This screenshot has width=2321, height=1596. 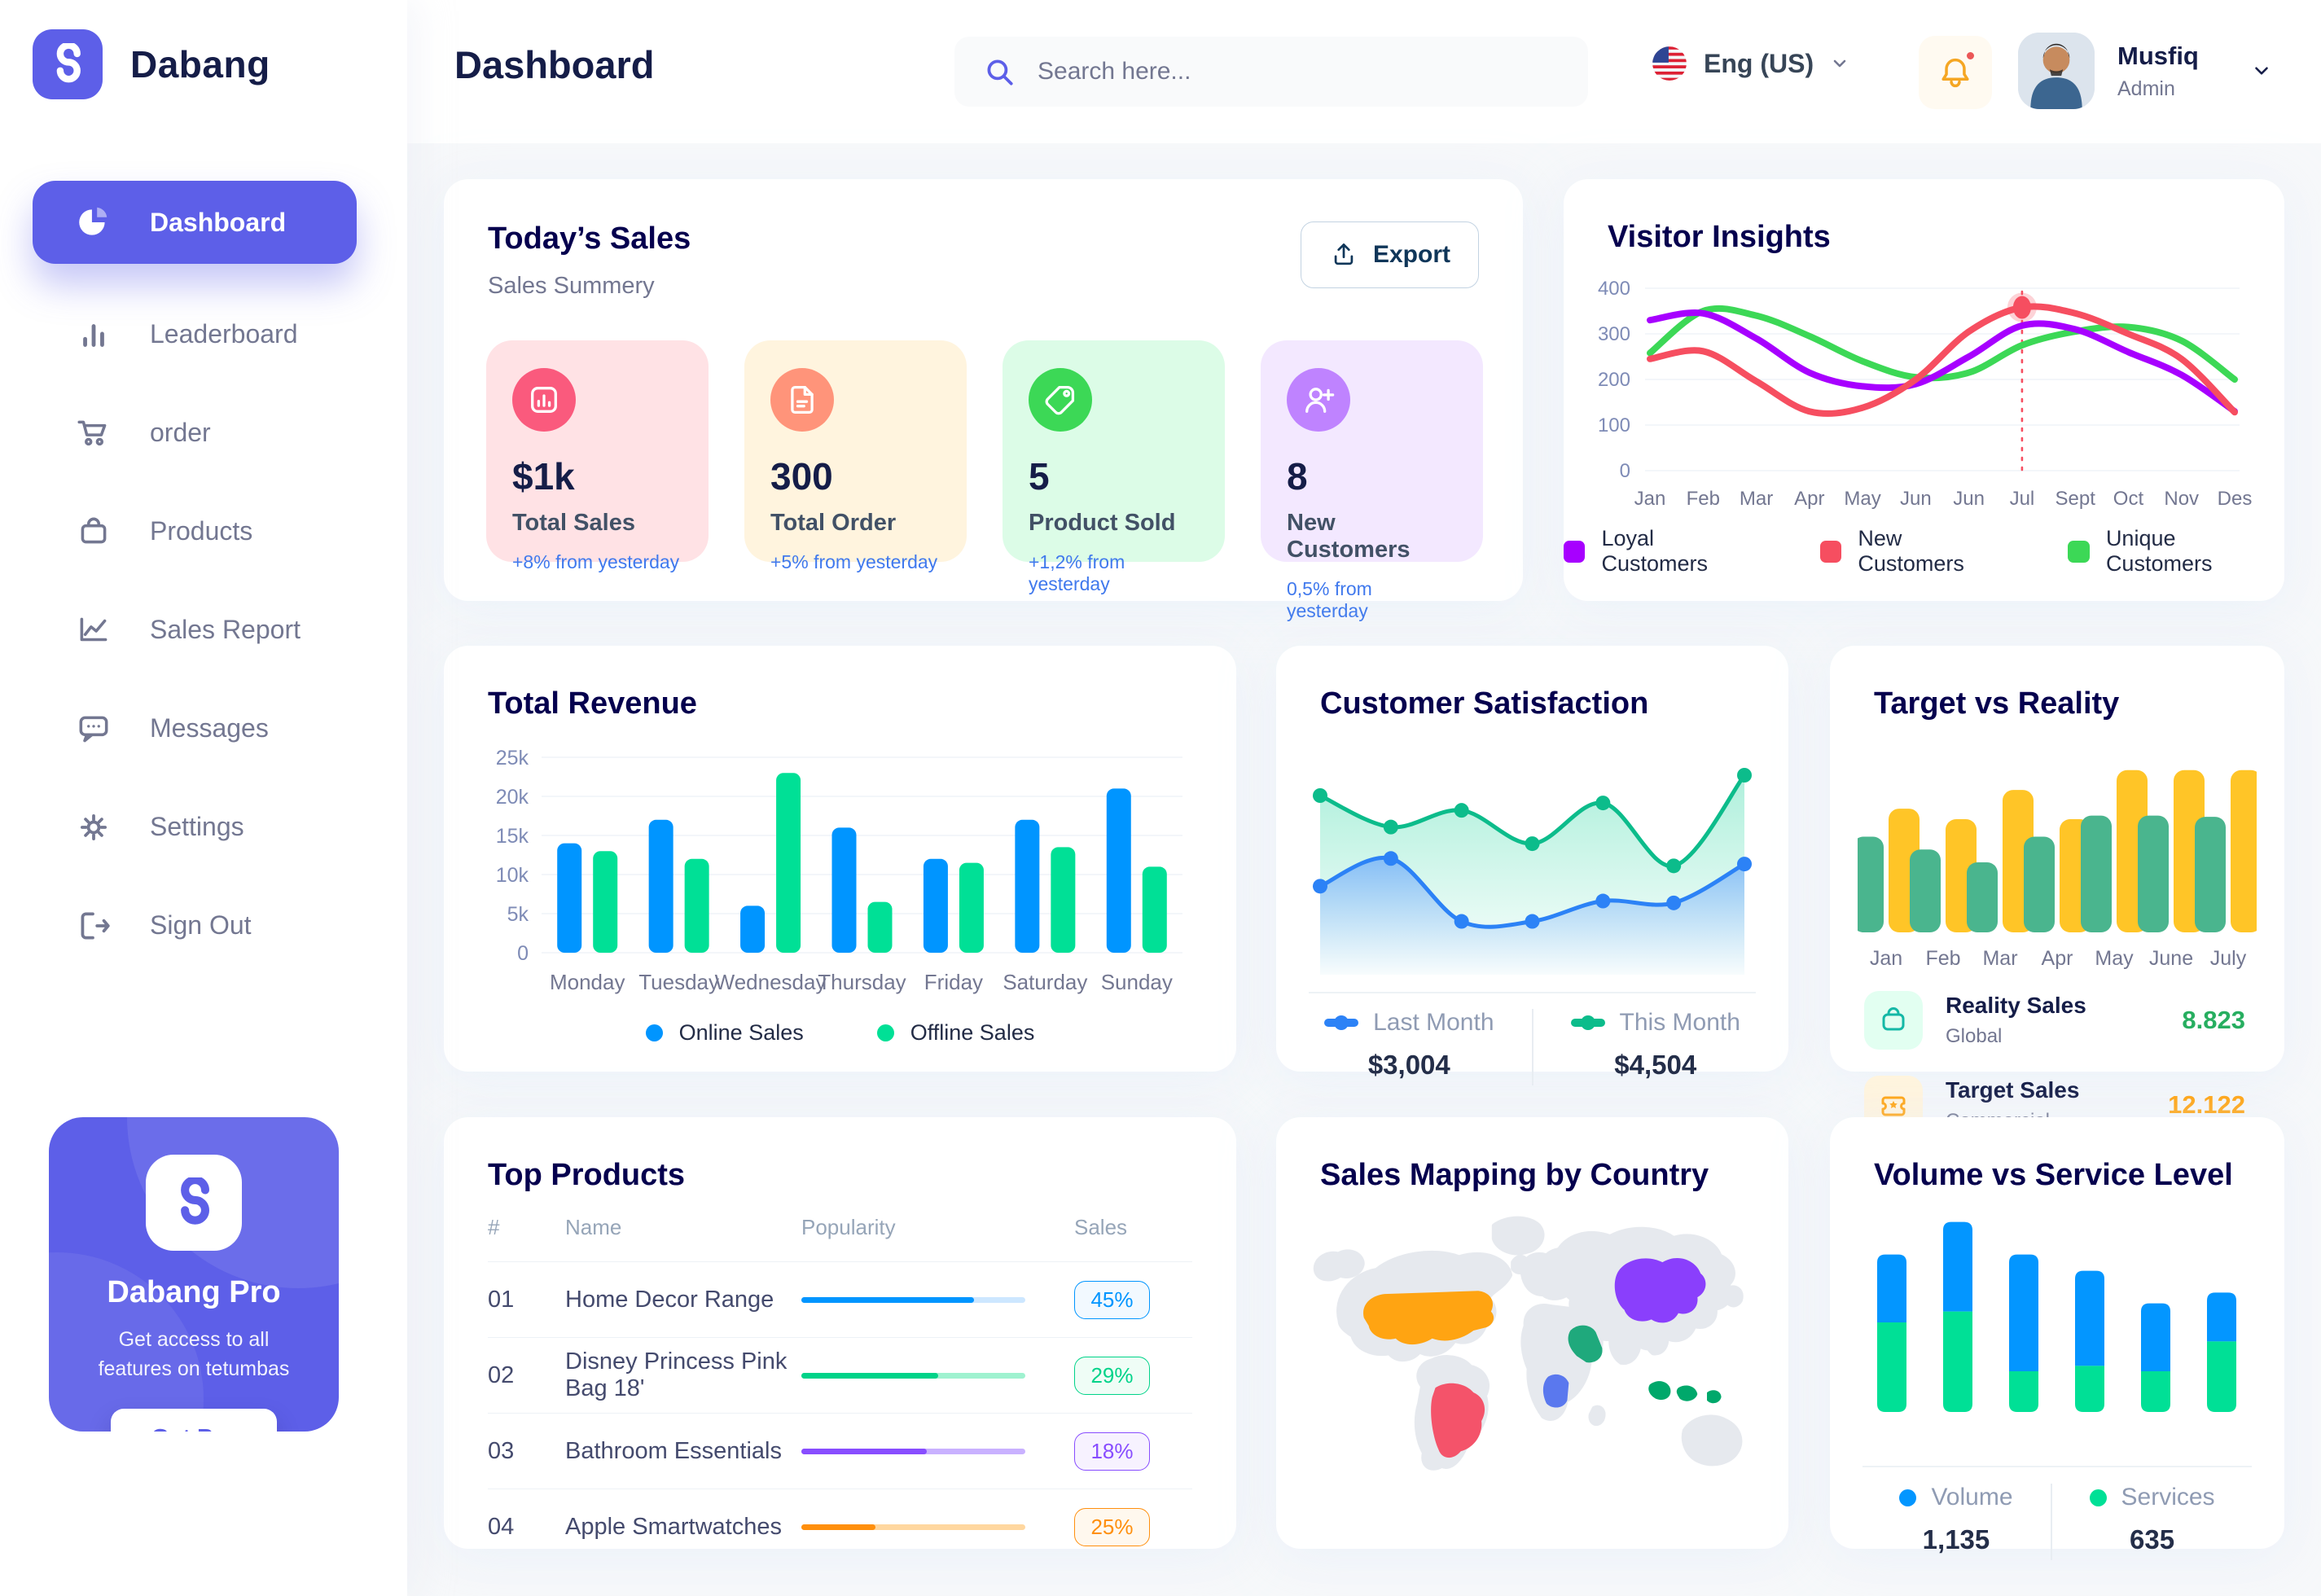 I want to click on cart-icon, so click(x=93, y=433).